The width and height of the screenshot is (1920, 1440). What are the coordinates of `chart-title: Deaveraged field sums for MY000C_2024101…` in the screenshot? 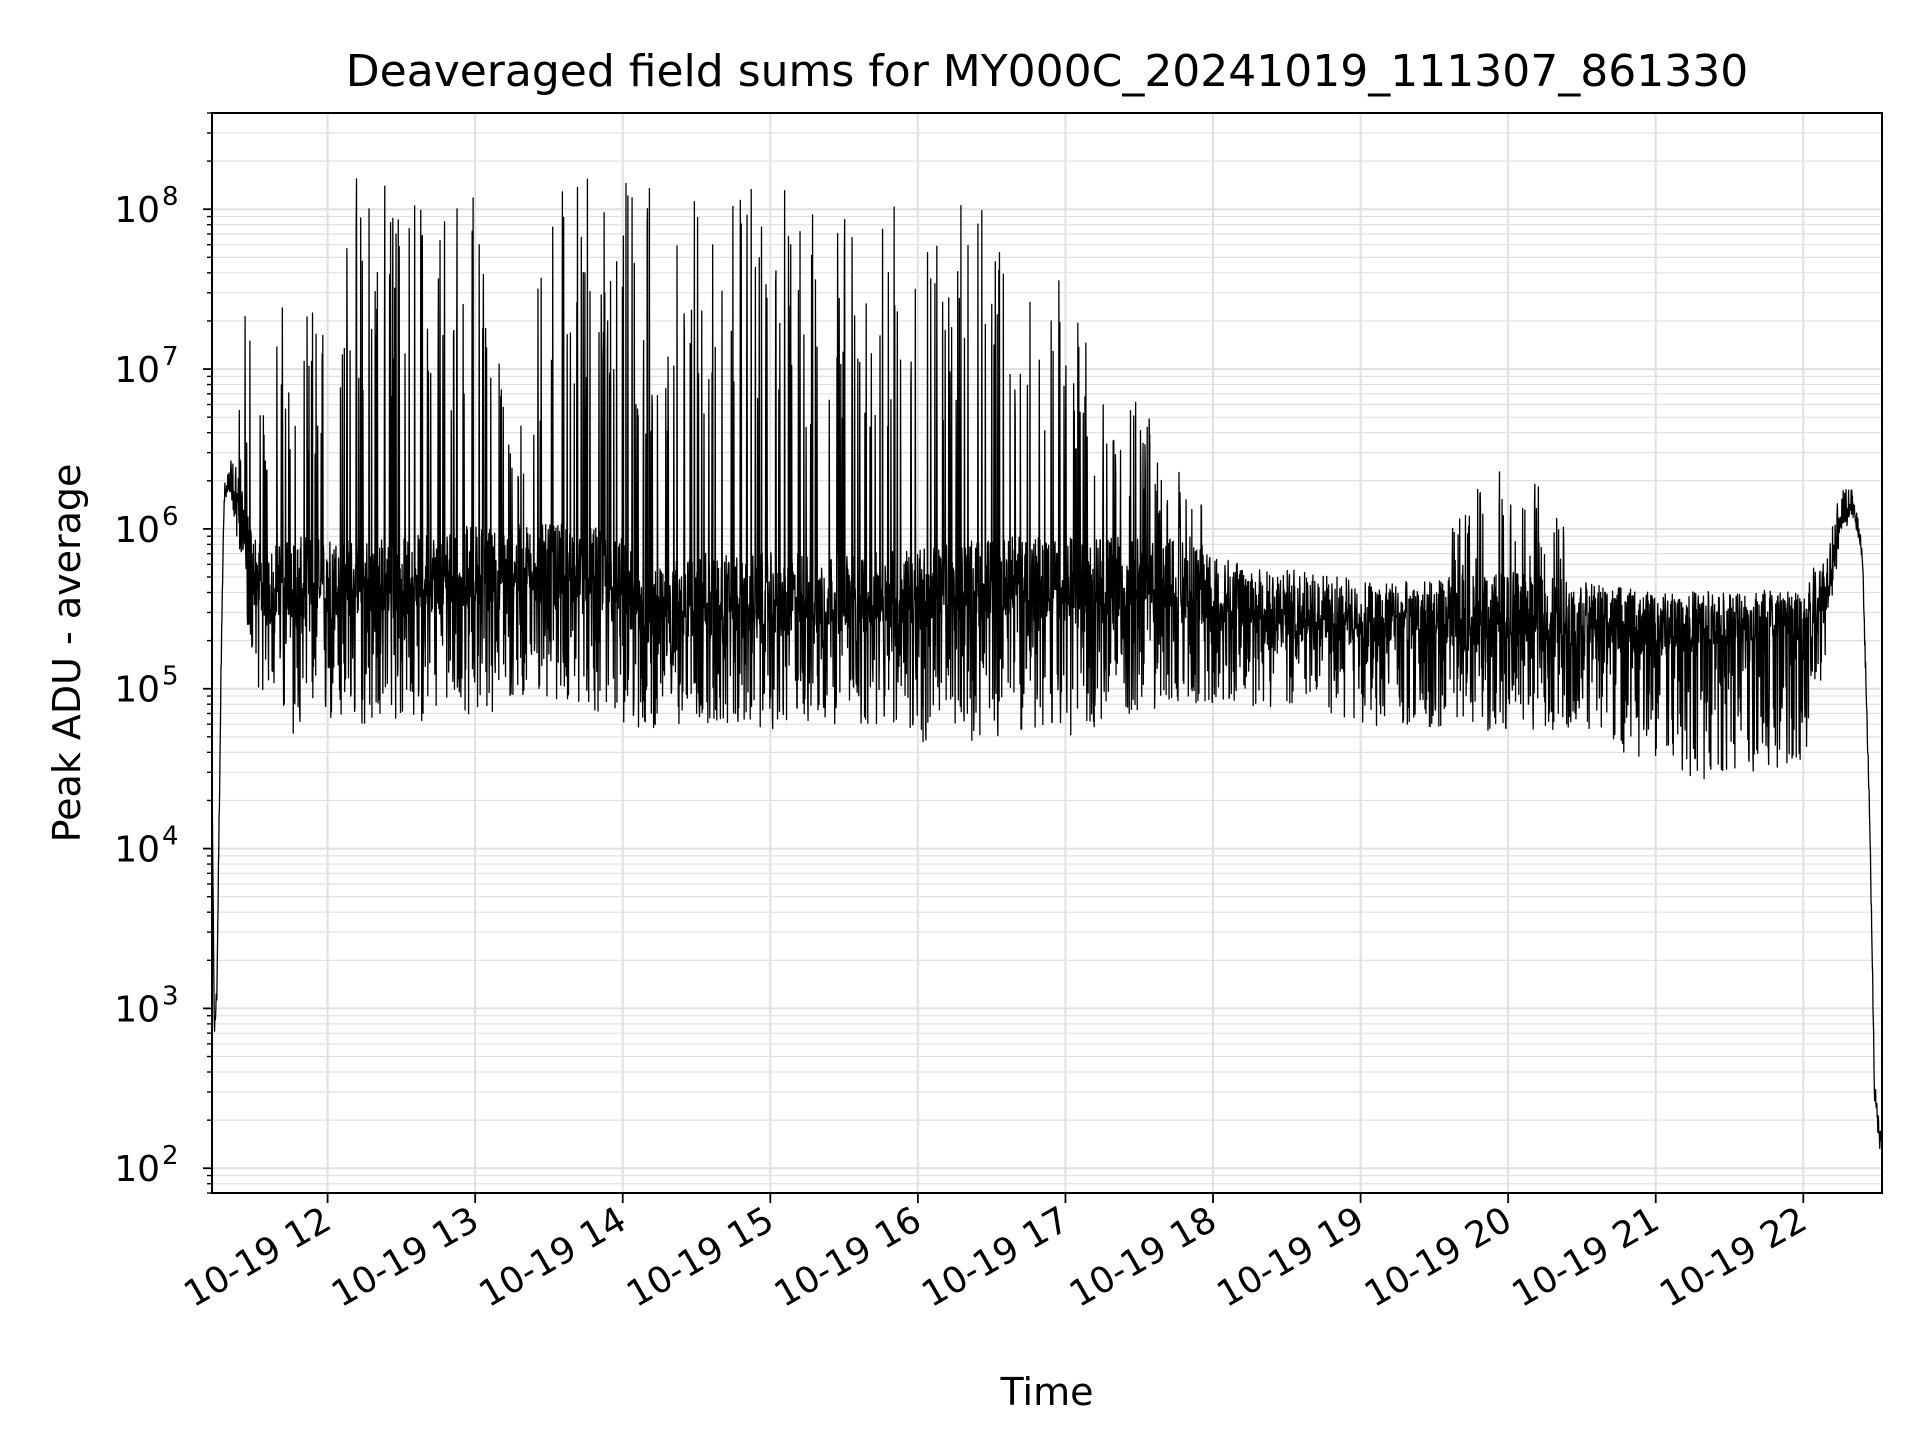 It's located at (1047, 71).